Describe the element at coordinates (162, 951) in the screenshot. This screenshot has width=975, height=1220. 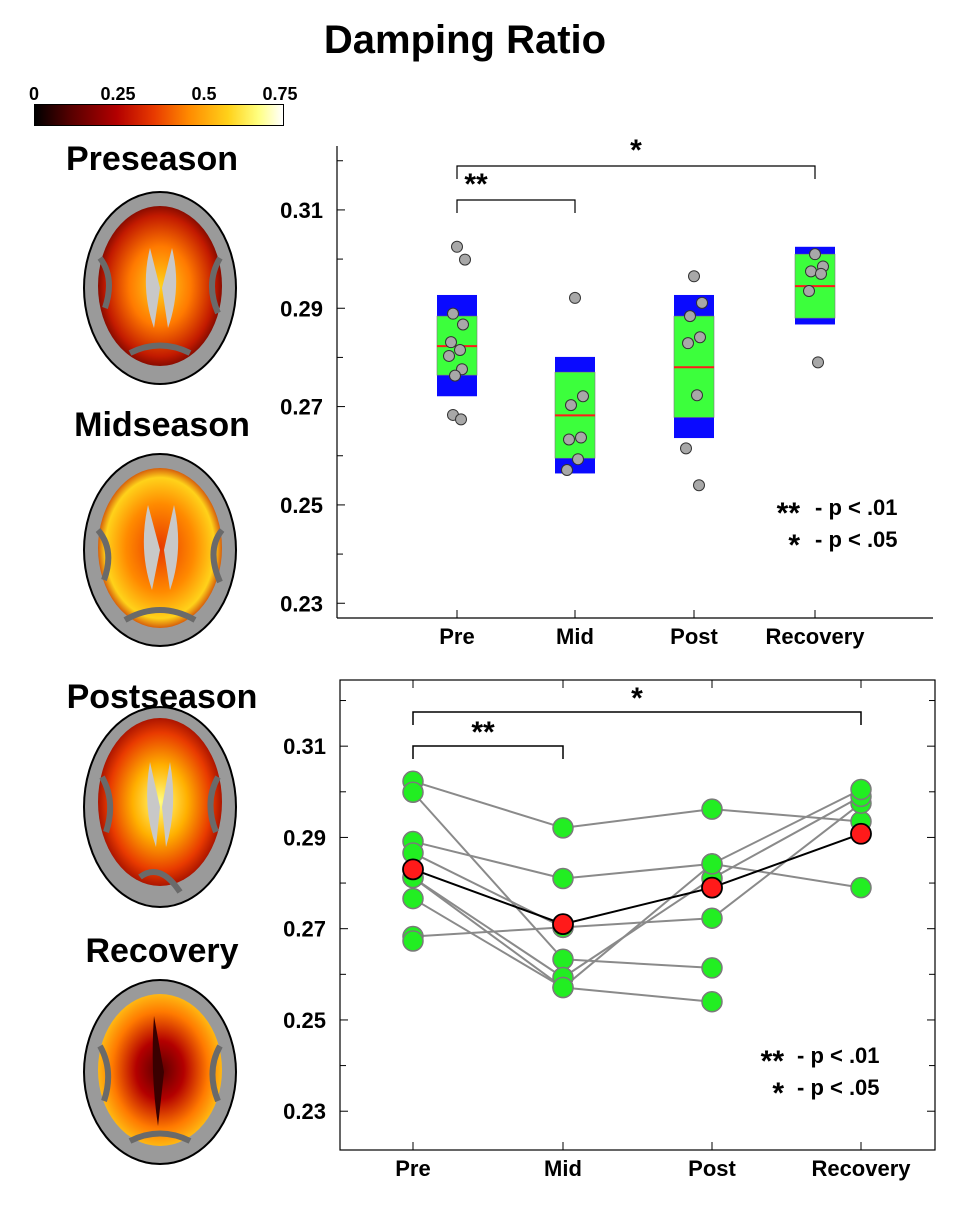
I see `scan-label-recovery: Recovery` at that location.